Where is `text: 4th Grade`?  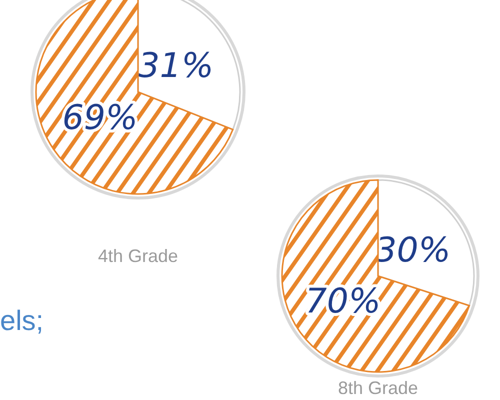 text: 4th Grade is located at coordinates (138, 256).